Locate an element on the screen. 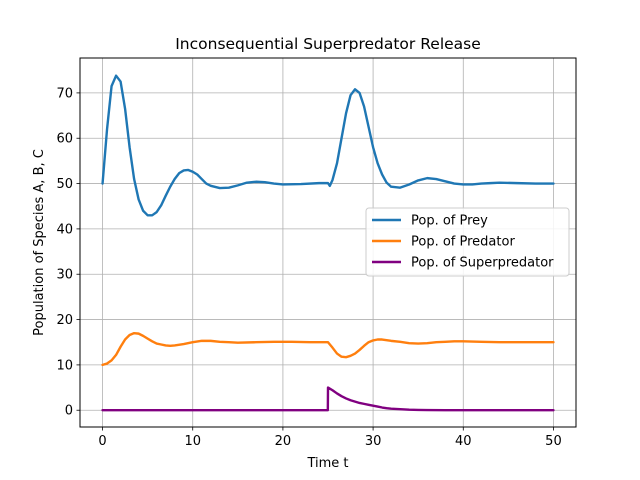 This screenshot has width=640, height=480. chart-title: Inconsequential Superpredator Release is located at coordinates (328, 44).